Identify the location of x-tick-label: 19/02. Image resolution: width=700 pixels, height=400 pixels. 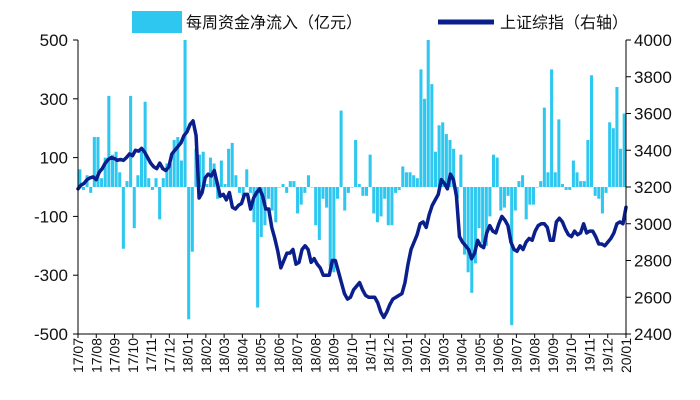
(425, 355).